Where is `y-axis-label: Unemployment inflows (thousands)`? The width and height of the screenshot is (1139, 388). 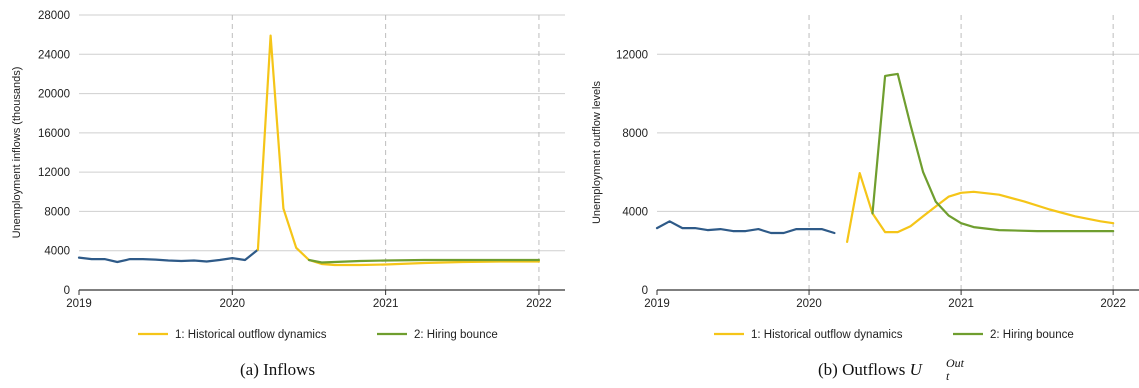 y-axis-label: Unemployment inflows (thousands) is located at coordinates (17, 153).